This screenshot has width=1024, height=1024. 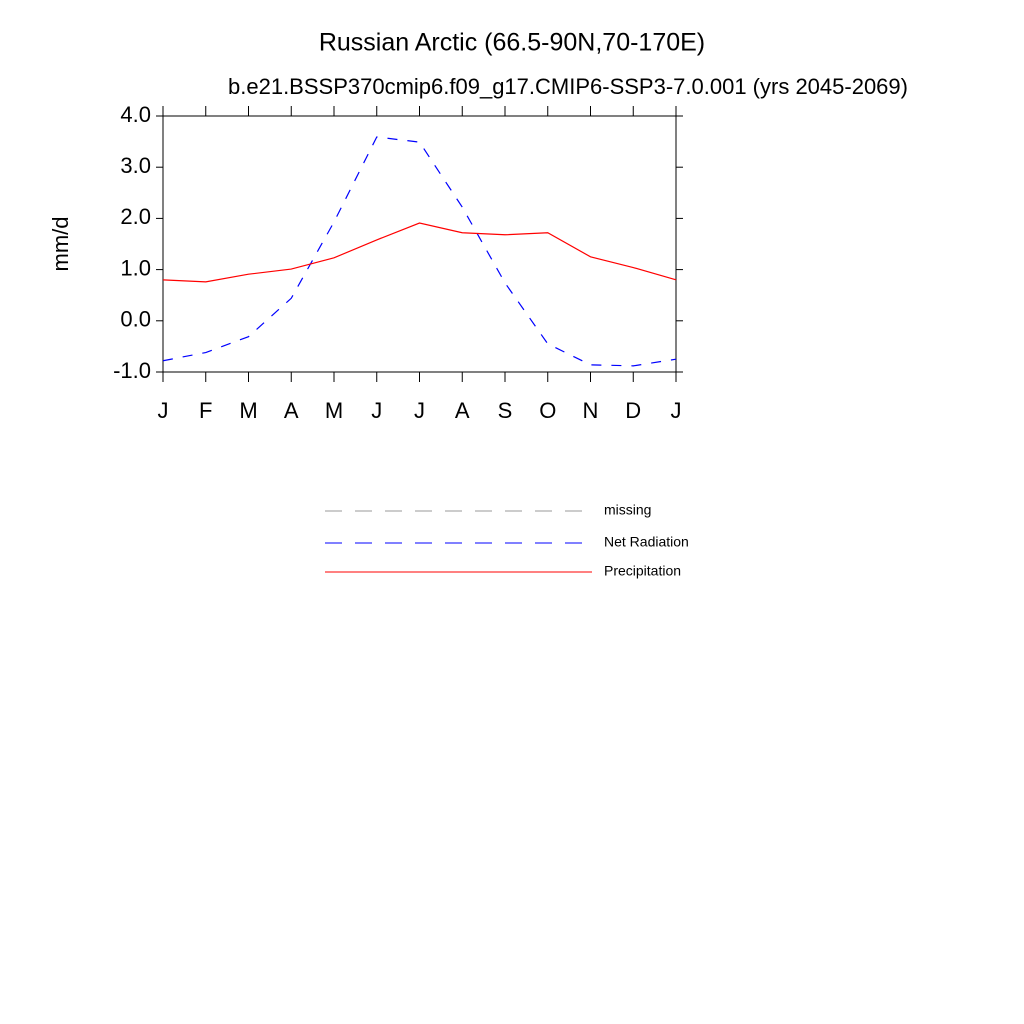 What do you see at coordinates (135, 114) in the screenshot?
I see `y-tick-label: 4.0` at bounding box center [135, 114].